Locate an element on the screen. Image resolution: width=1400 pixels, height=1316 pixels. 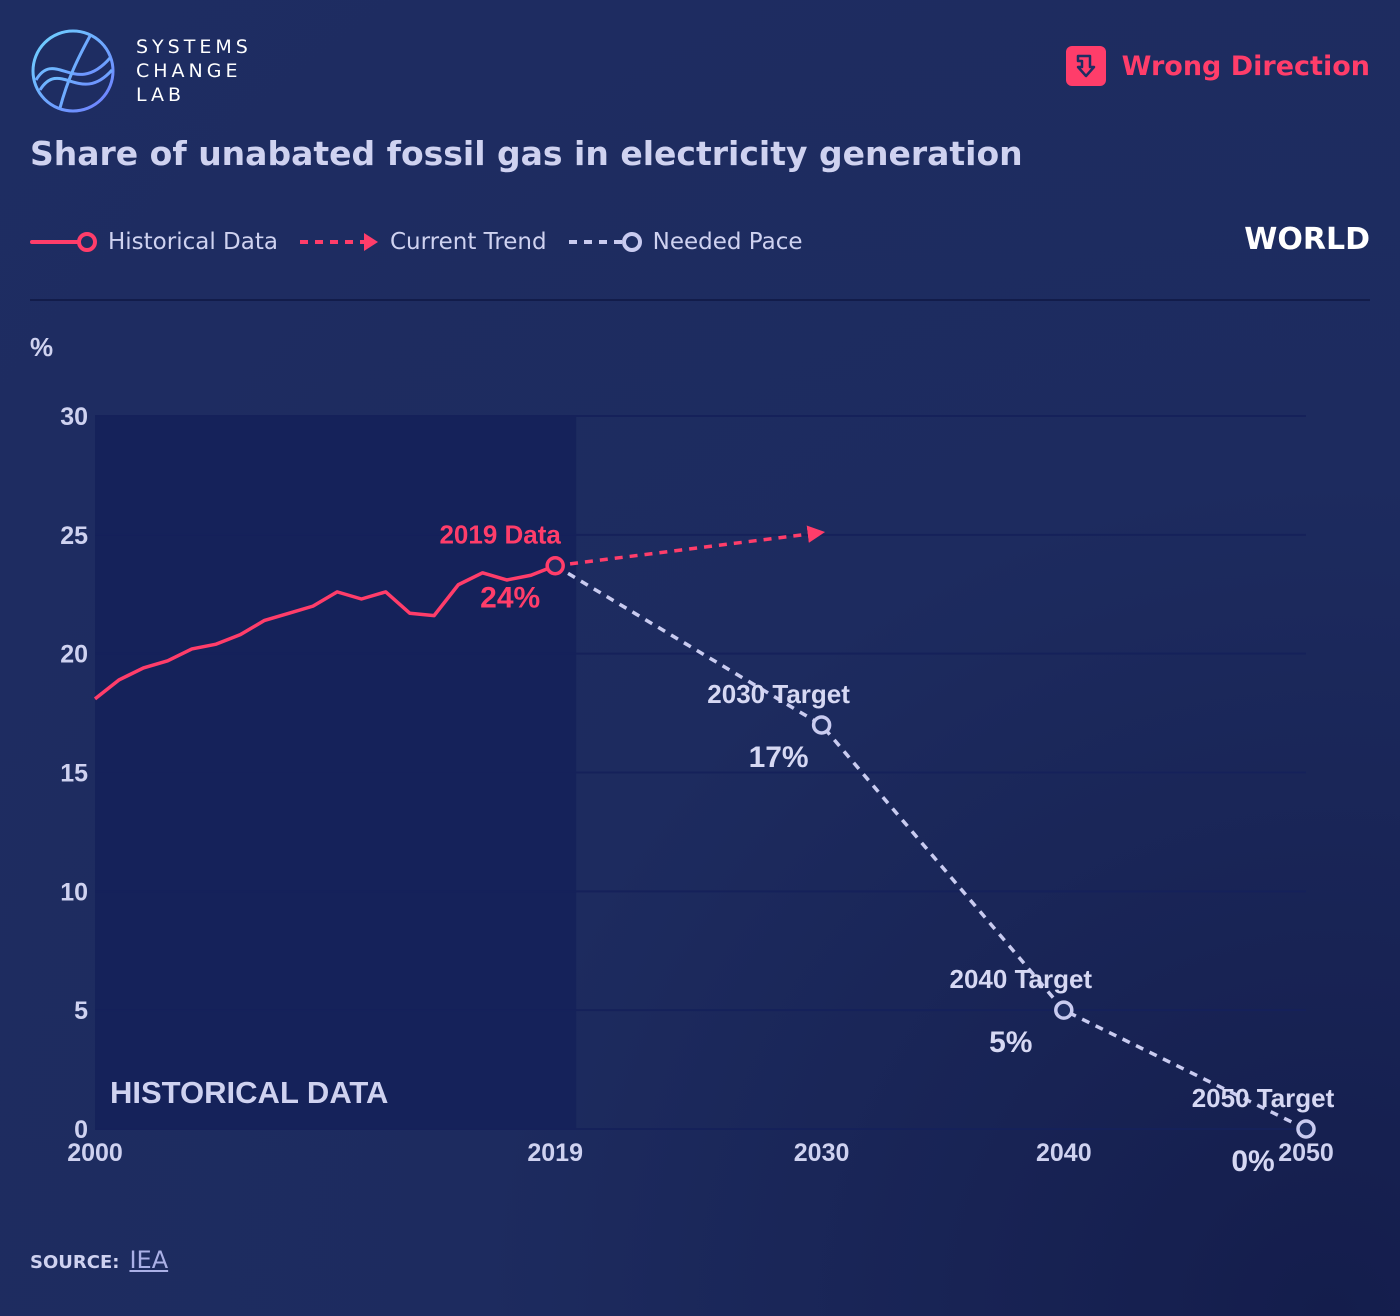
annotation-value: 17% is located at coordinates (779, 757).